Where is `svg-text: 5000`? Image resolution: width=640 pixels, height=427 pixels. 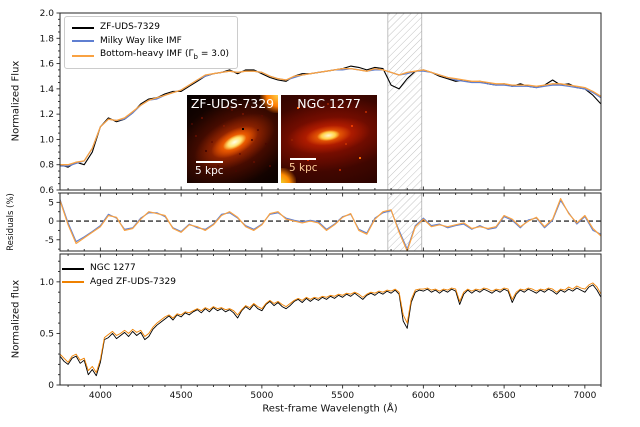 svg-text: 5000 is located at coordinates (261, 396).